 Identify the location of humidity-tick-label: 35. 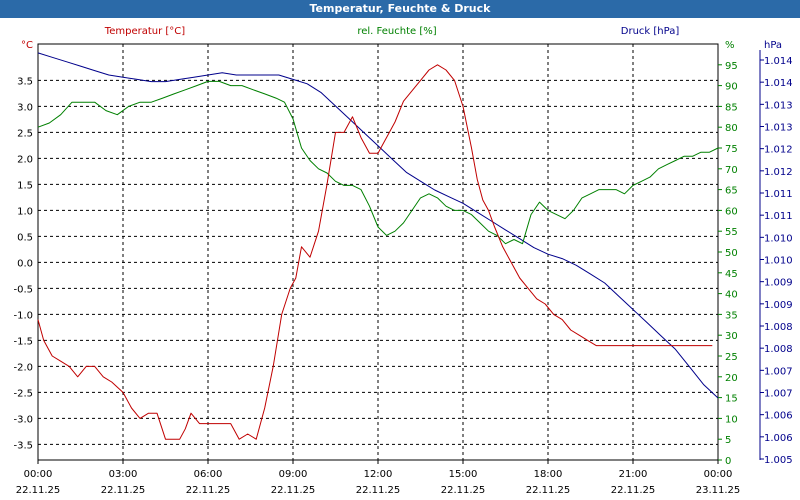
(731, 315).